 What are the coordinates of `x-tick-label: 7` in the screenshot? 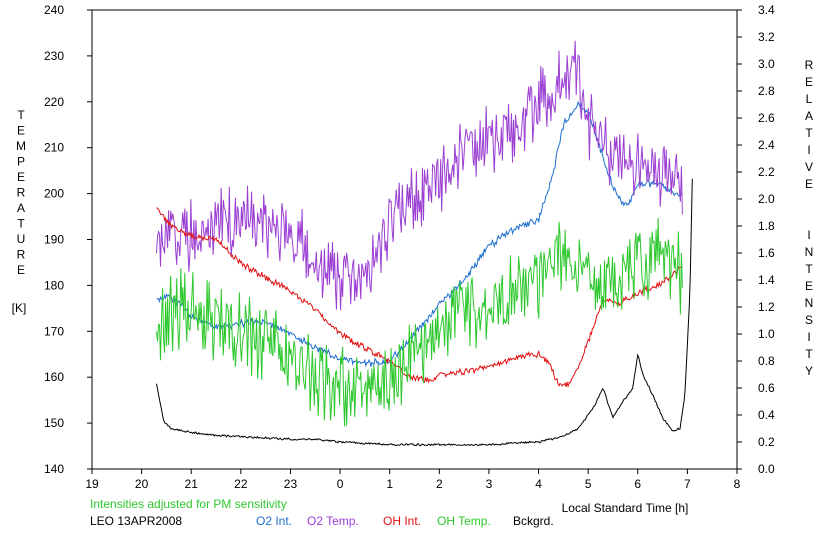 It's located at (687, 484).